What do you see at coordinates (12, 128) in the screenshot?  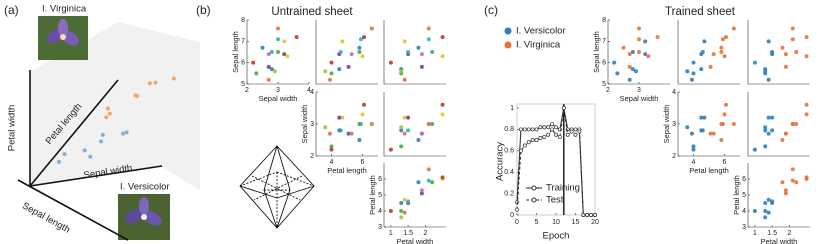 I see `axis-label: Petal width` at bounding box center [12, 128].